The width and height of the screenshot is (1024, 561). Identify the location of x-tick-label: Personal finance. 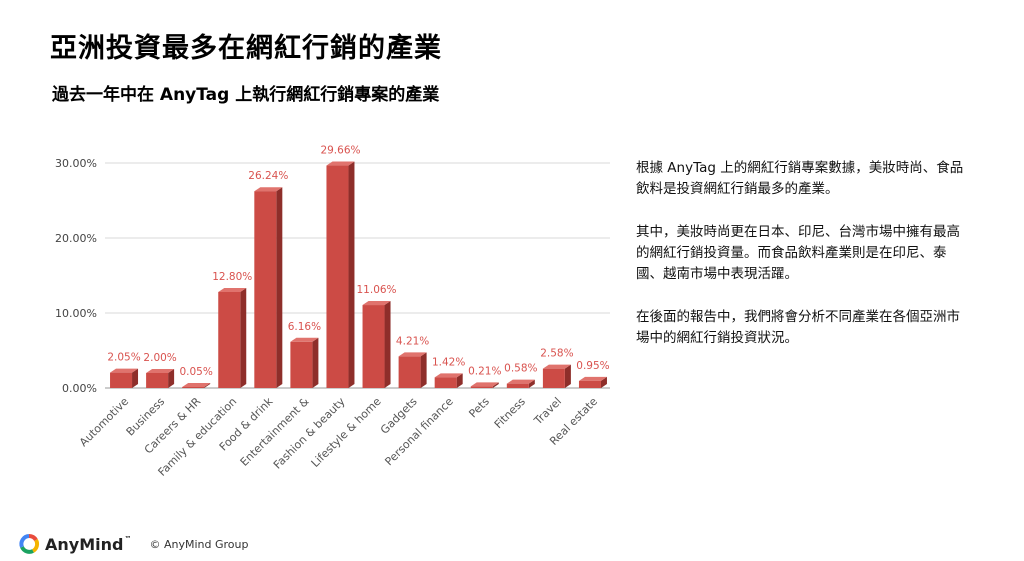
(418, 431).